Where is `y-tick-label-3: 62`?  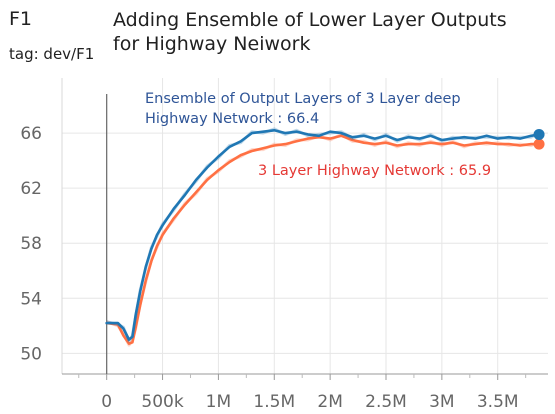
y-tick-label-3: 62 is located at coordinates (31, 189).